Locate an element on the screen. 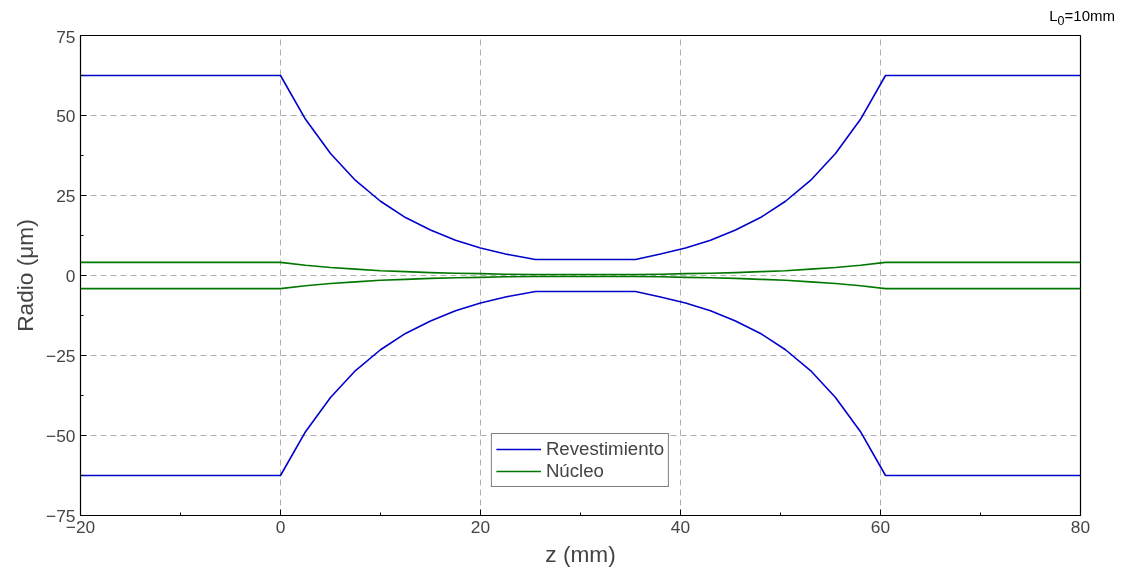 This screenshot has height=588, width=1141. legend-label: Revestimiento is located at coordinates (605, 449).